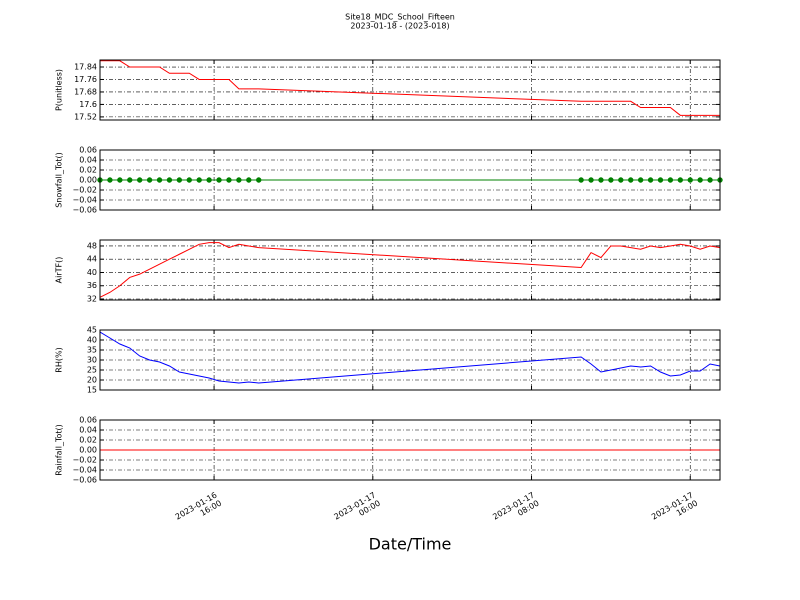 Image resolution: width=800 pixels, height=600 pixels. I want to click on y-axis-label: RH(%), so click(59, 359).